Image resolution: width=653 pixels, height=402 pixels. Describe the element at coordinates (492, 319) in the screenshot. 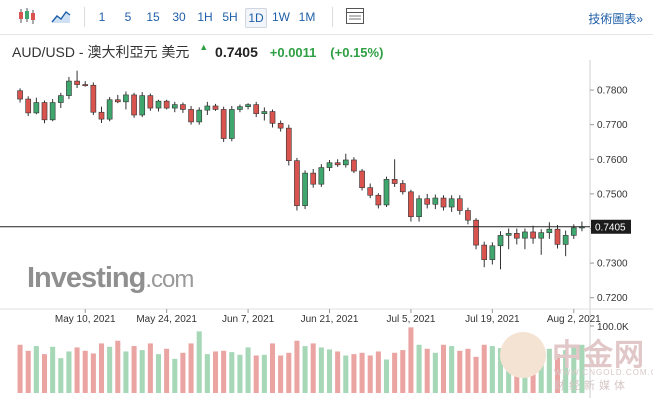

I see `x-tick-label: Jul 19, 2021` at that location.